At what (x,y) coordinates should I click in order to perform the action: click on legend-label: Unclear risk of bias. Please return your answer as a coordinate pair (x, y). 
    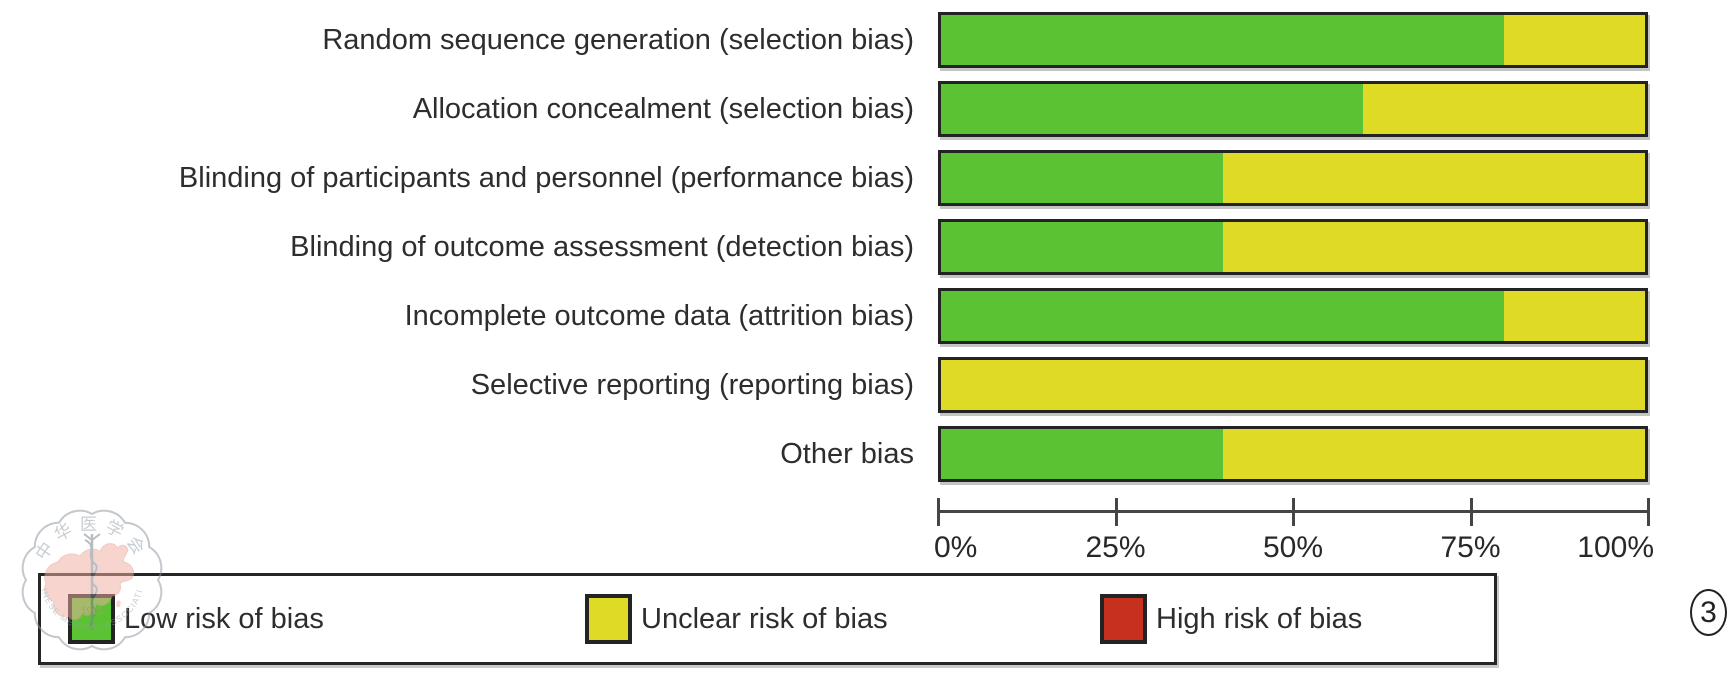
    Looking at the image, I should click on (764, 618).